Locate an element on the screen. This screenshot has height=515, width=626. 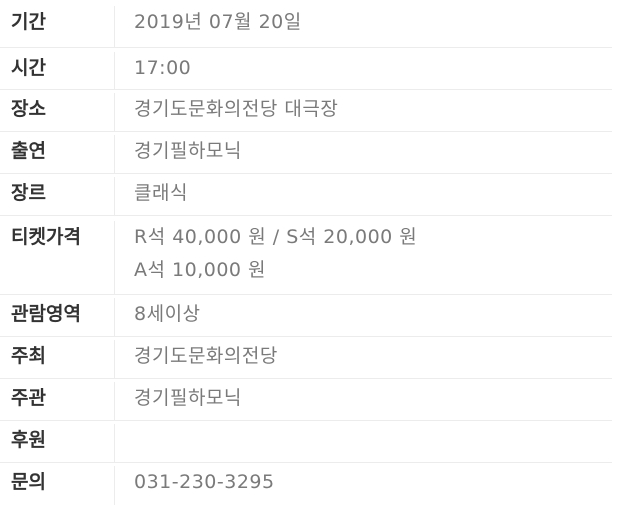
info-row-time: 시간 17:00 is located at coordinates (306, 69).